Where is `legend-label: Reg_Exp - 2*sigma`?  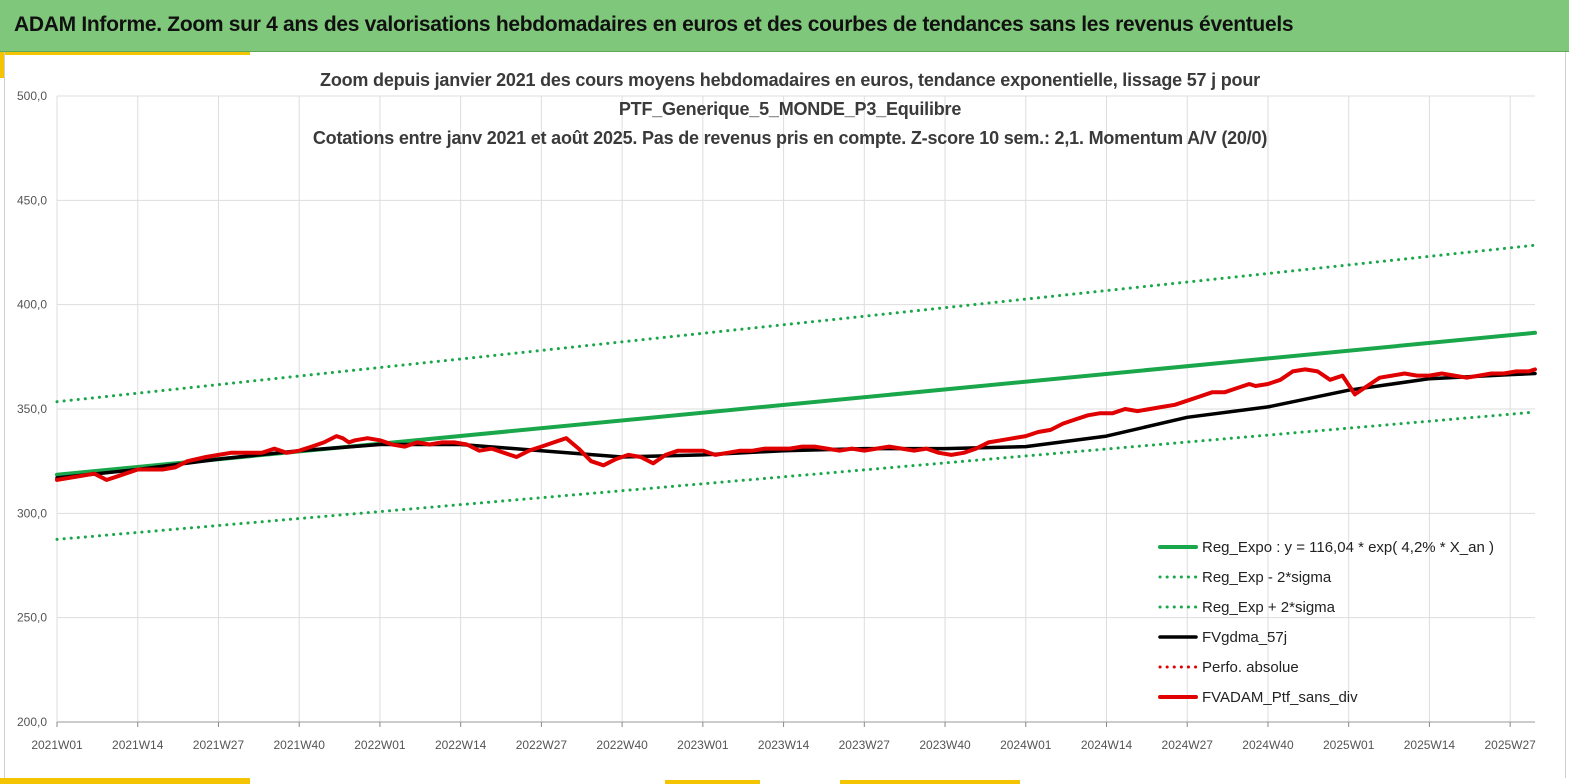
legend-label: Reg_Exp - 2*sigma is located at coordinates (1267, 577).